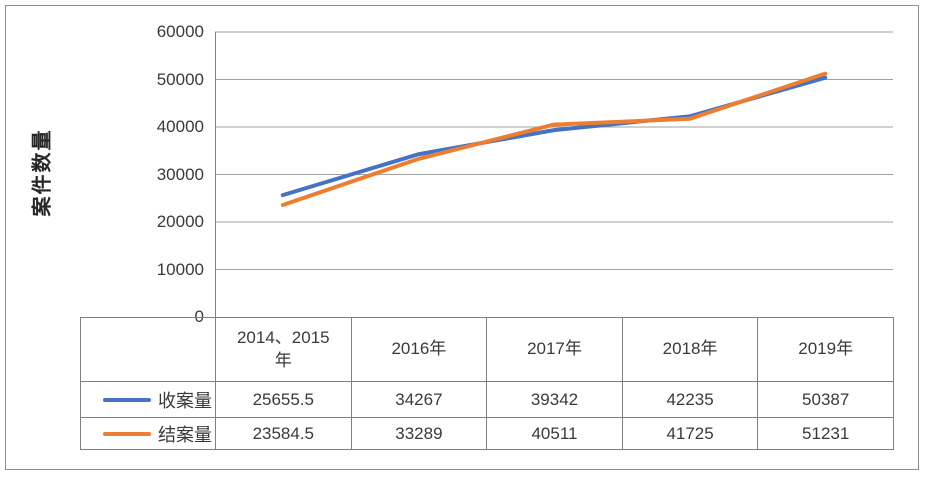 The width and height of the screenshot is (925, 480). Describe the element at coordinates (554, 399) in the screenshot. I see `table-value-cell: 39342` at that location.